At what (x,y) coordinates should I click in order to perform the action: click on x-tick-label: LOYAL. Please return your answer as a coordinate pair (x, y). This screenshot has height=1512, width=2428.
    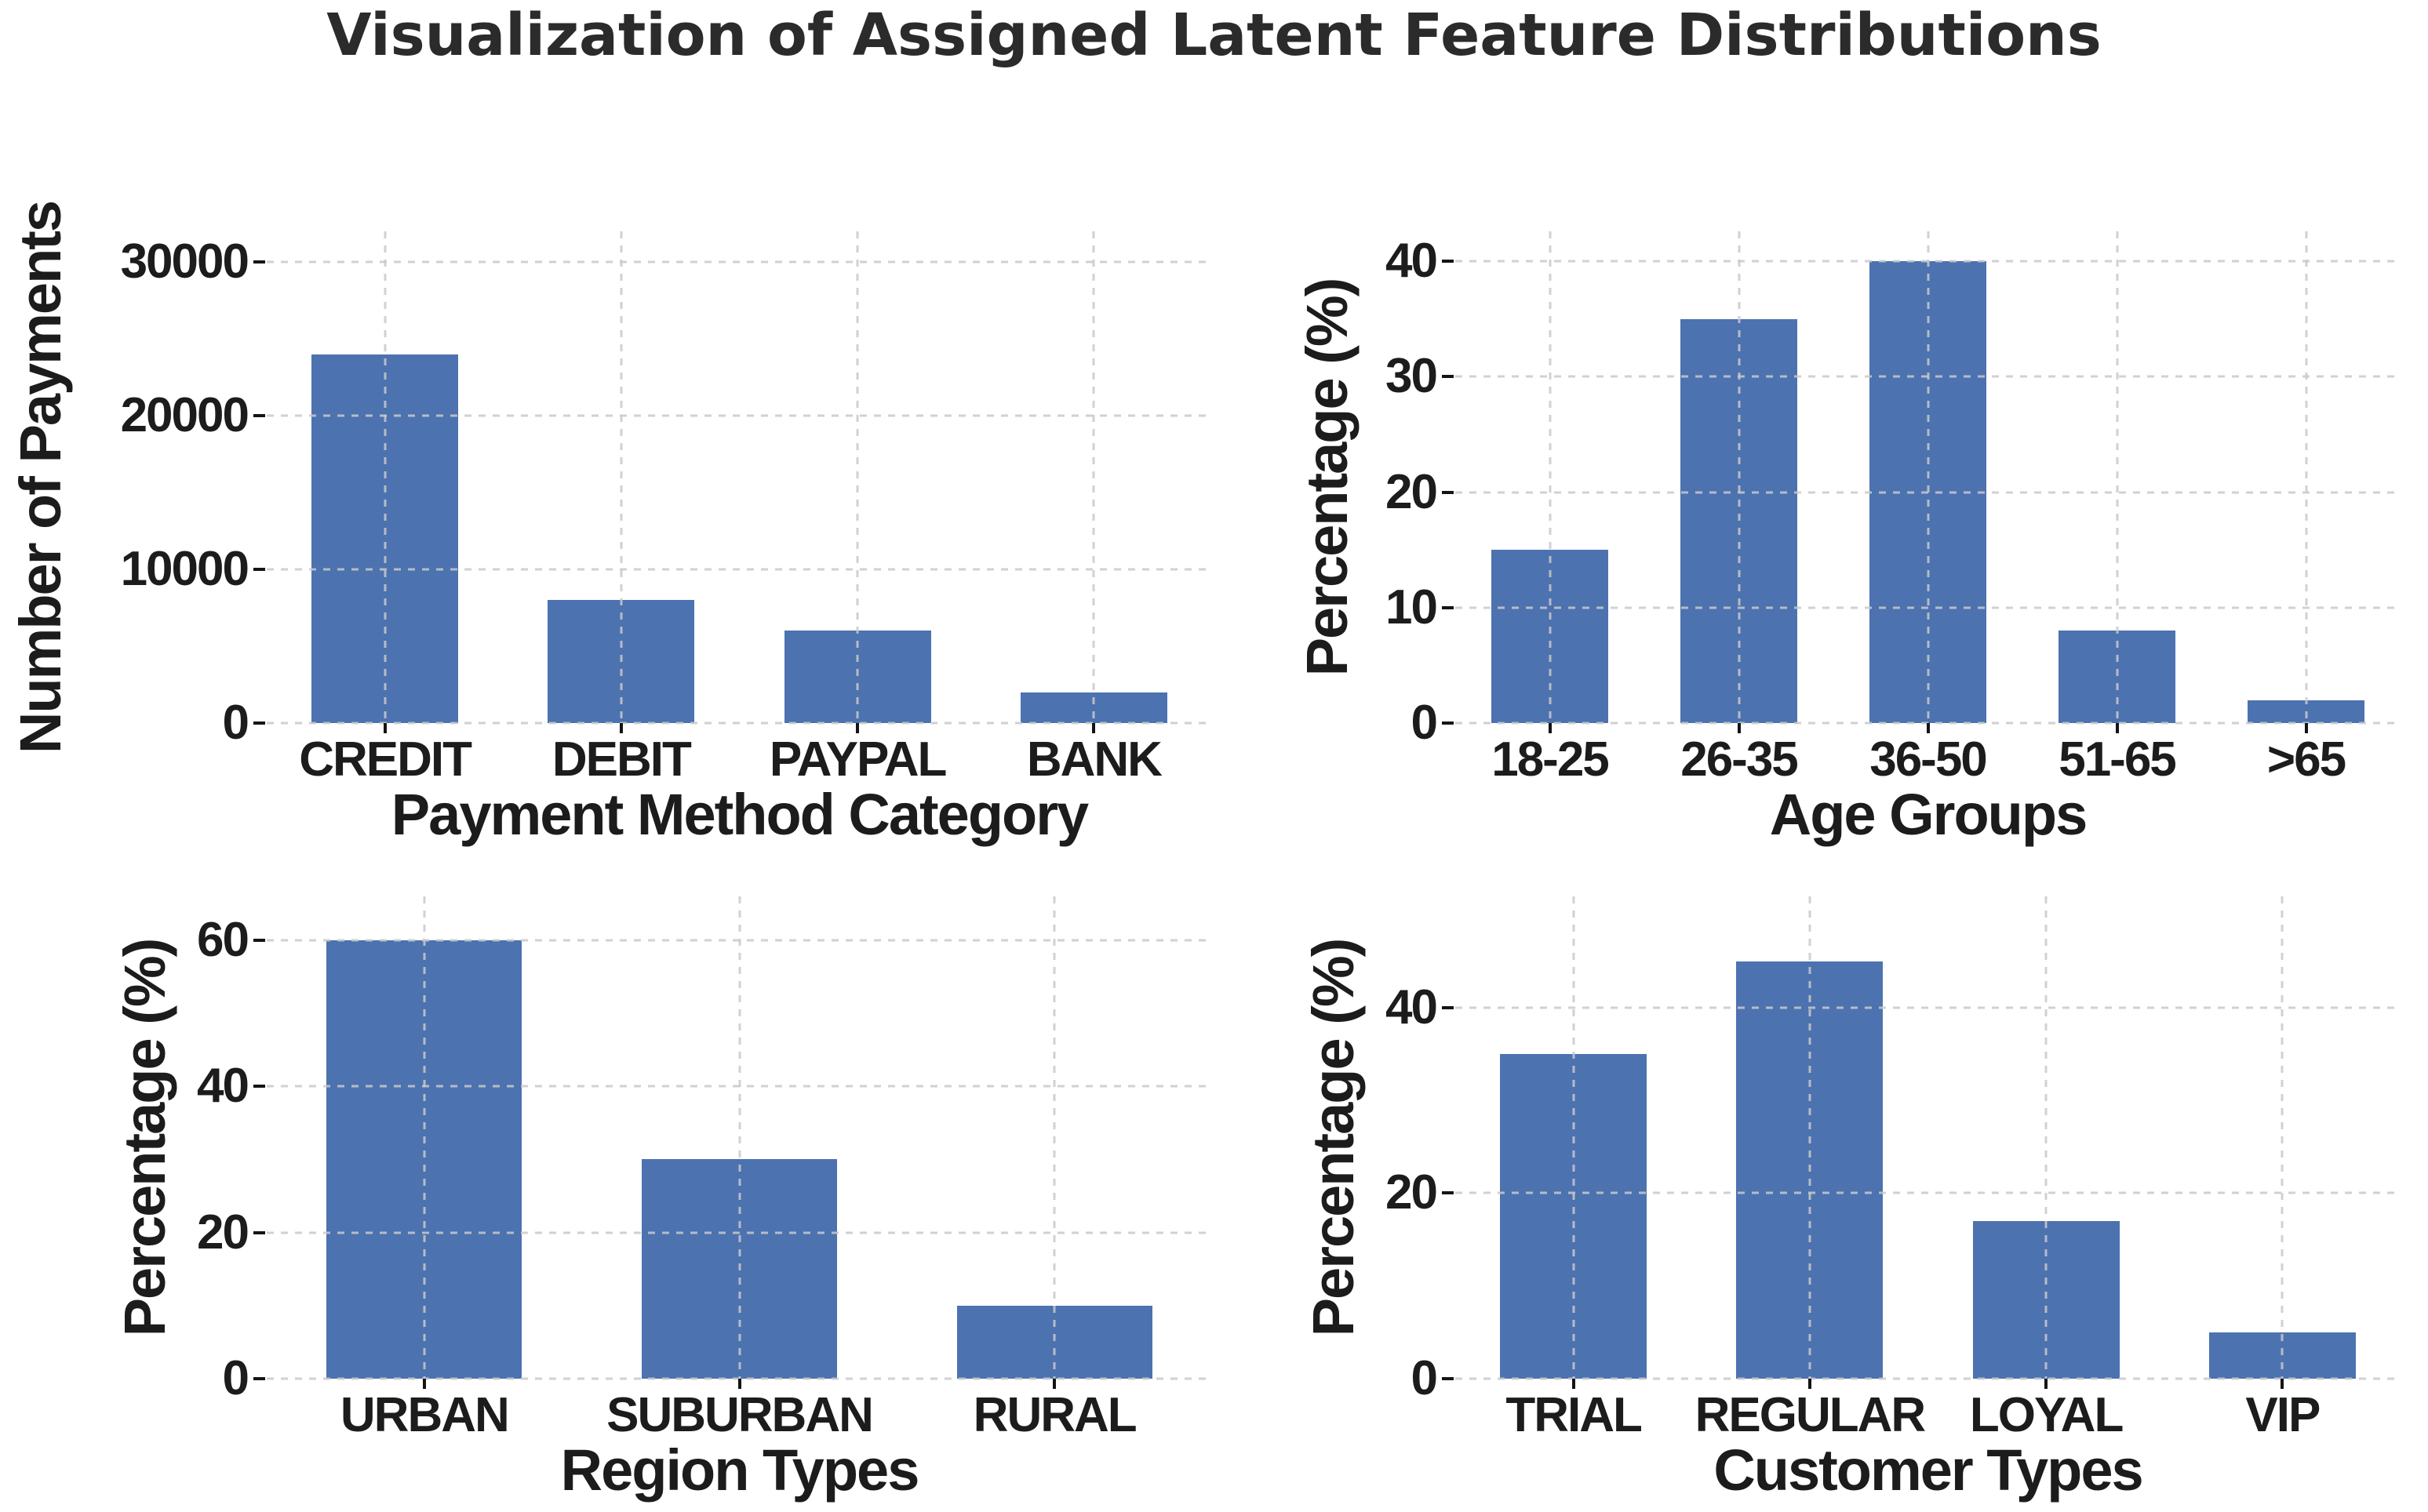
    Looking at the image, I should click on (2047, 1415).